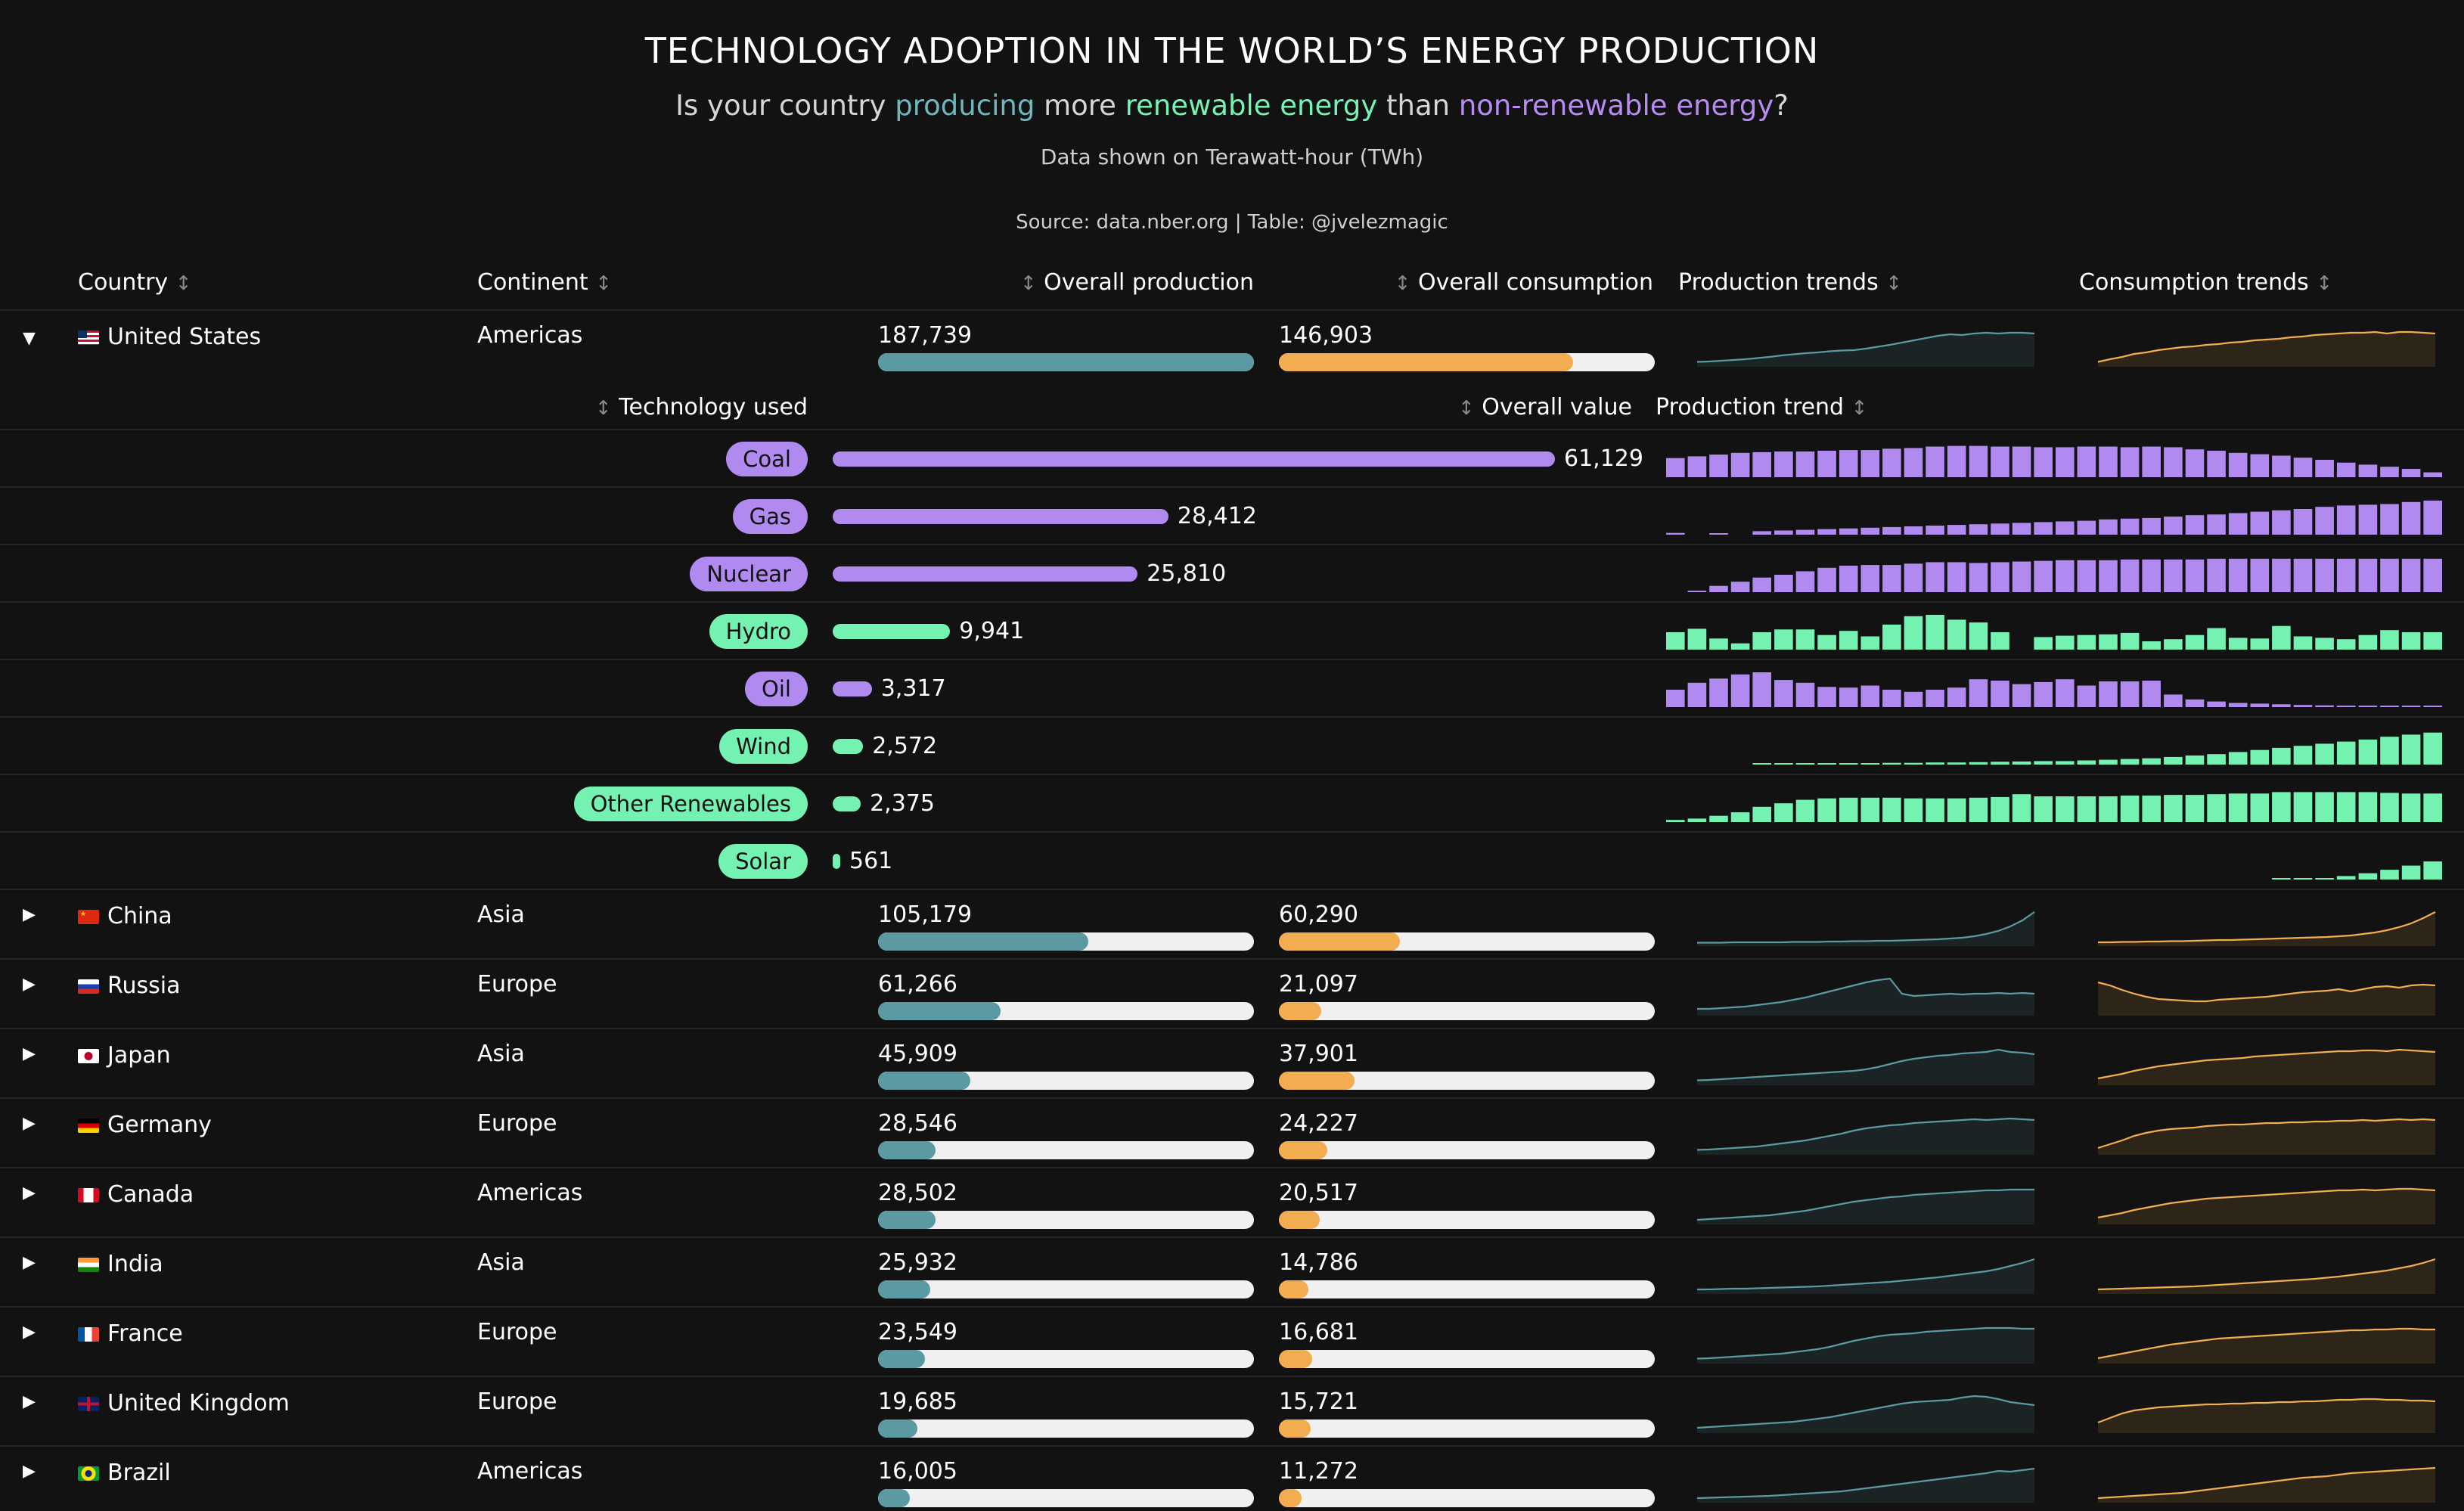  What do you see at coordinates (917, 1262) in the screenshot?
I see `production-value: 25,932` at bounding box center [917, 1262].